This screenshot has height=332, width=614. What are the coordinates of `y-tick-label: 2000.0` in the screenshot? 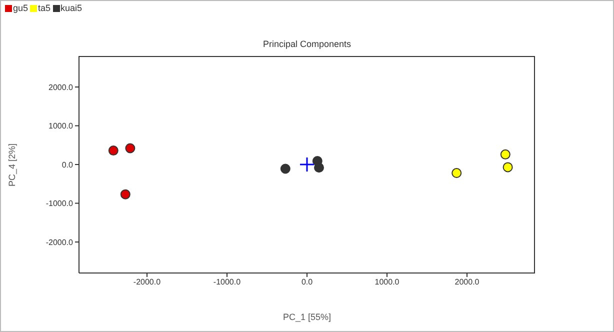 It's located at (61, 87).